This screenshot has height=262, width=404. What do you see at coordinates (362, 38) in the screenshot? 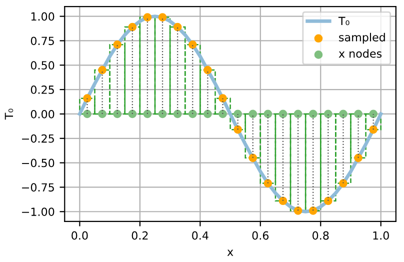
I see `legend-label: sampled` at bounding box center [362, 38].